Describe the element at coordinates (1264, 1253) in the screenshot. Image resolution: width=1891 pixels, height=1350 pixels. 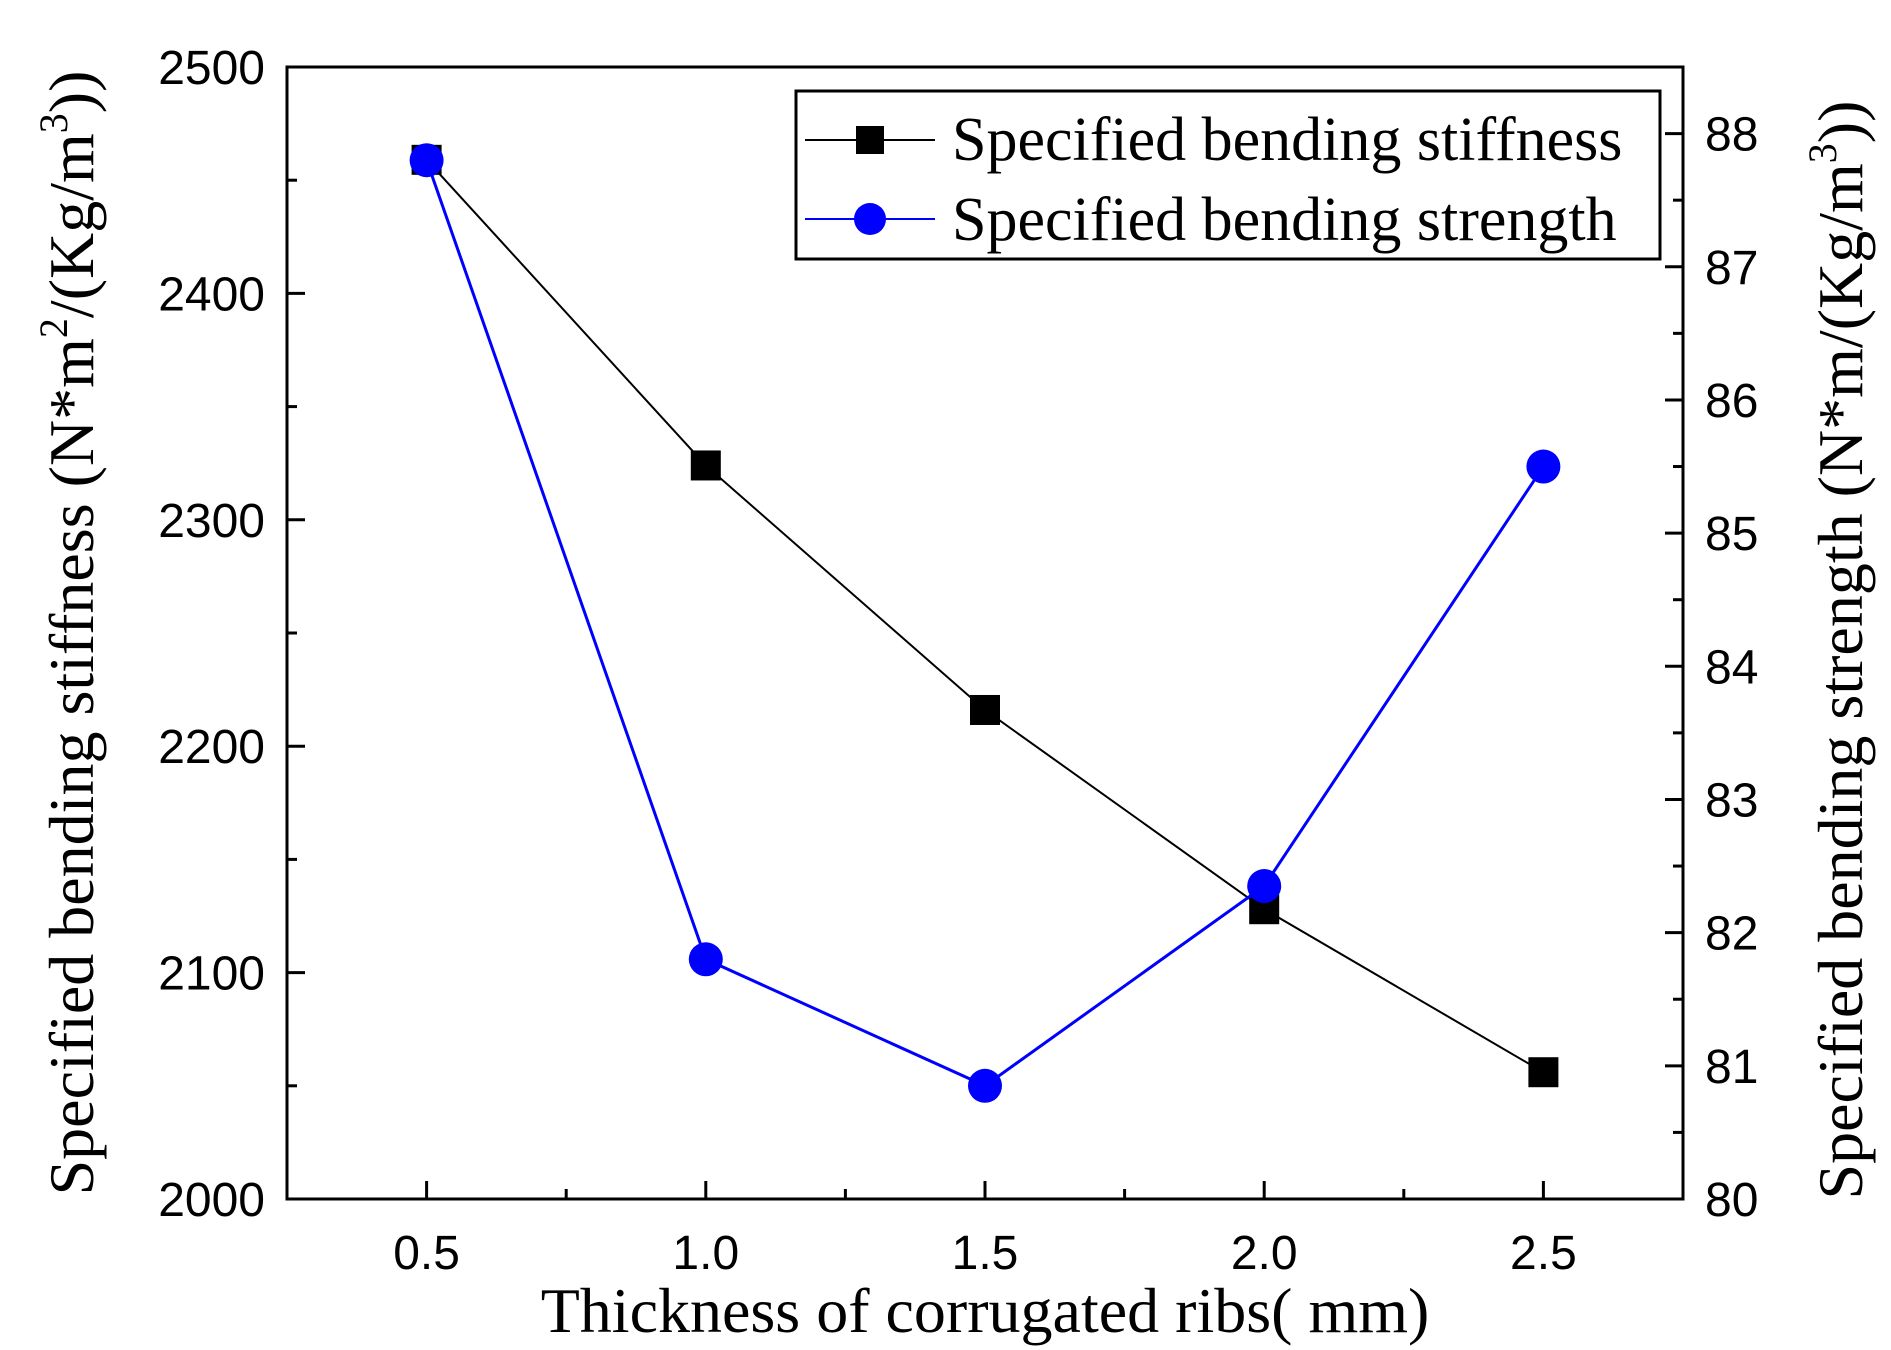
I see `x-tick-label: 2.0` at that location.